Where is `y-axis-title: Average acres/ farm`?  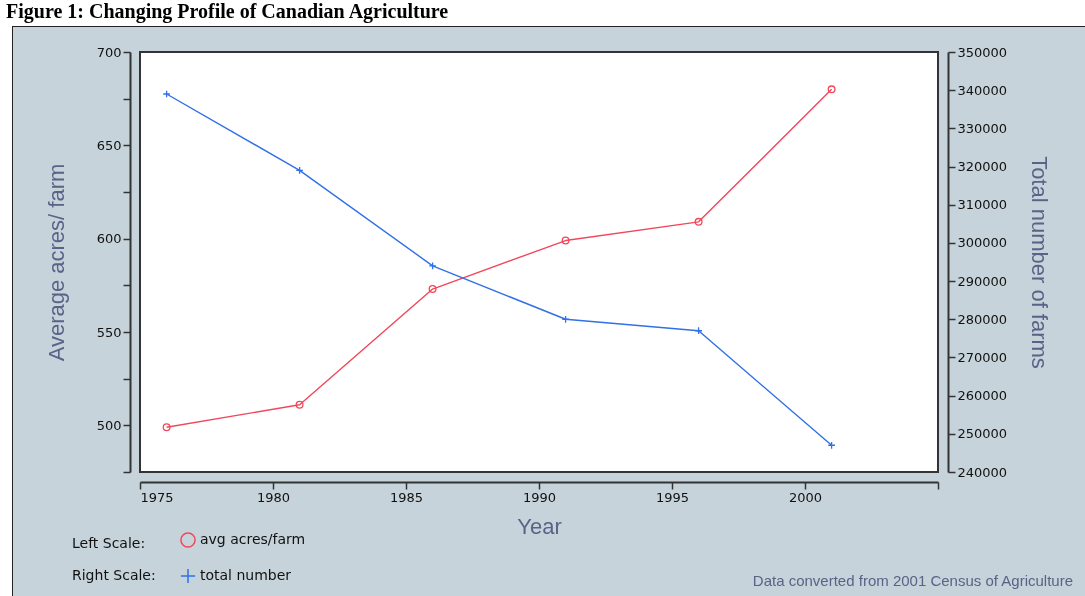
y-axis-title: Average acres/ farm is located at coordinates (56, 262).